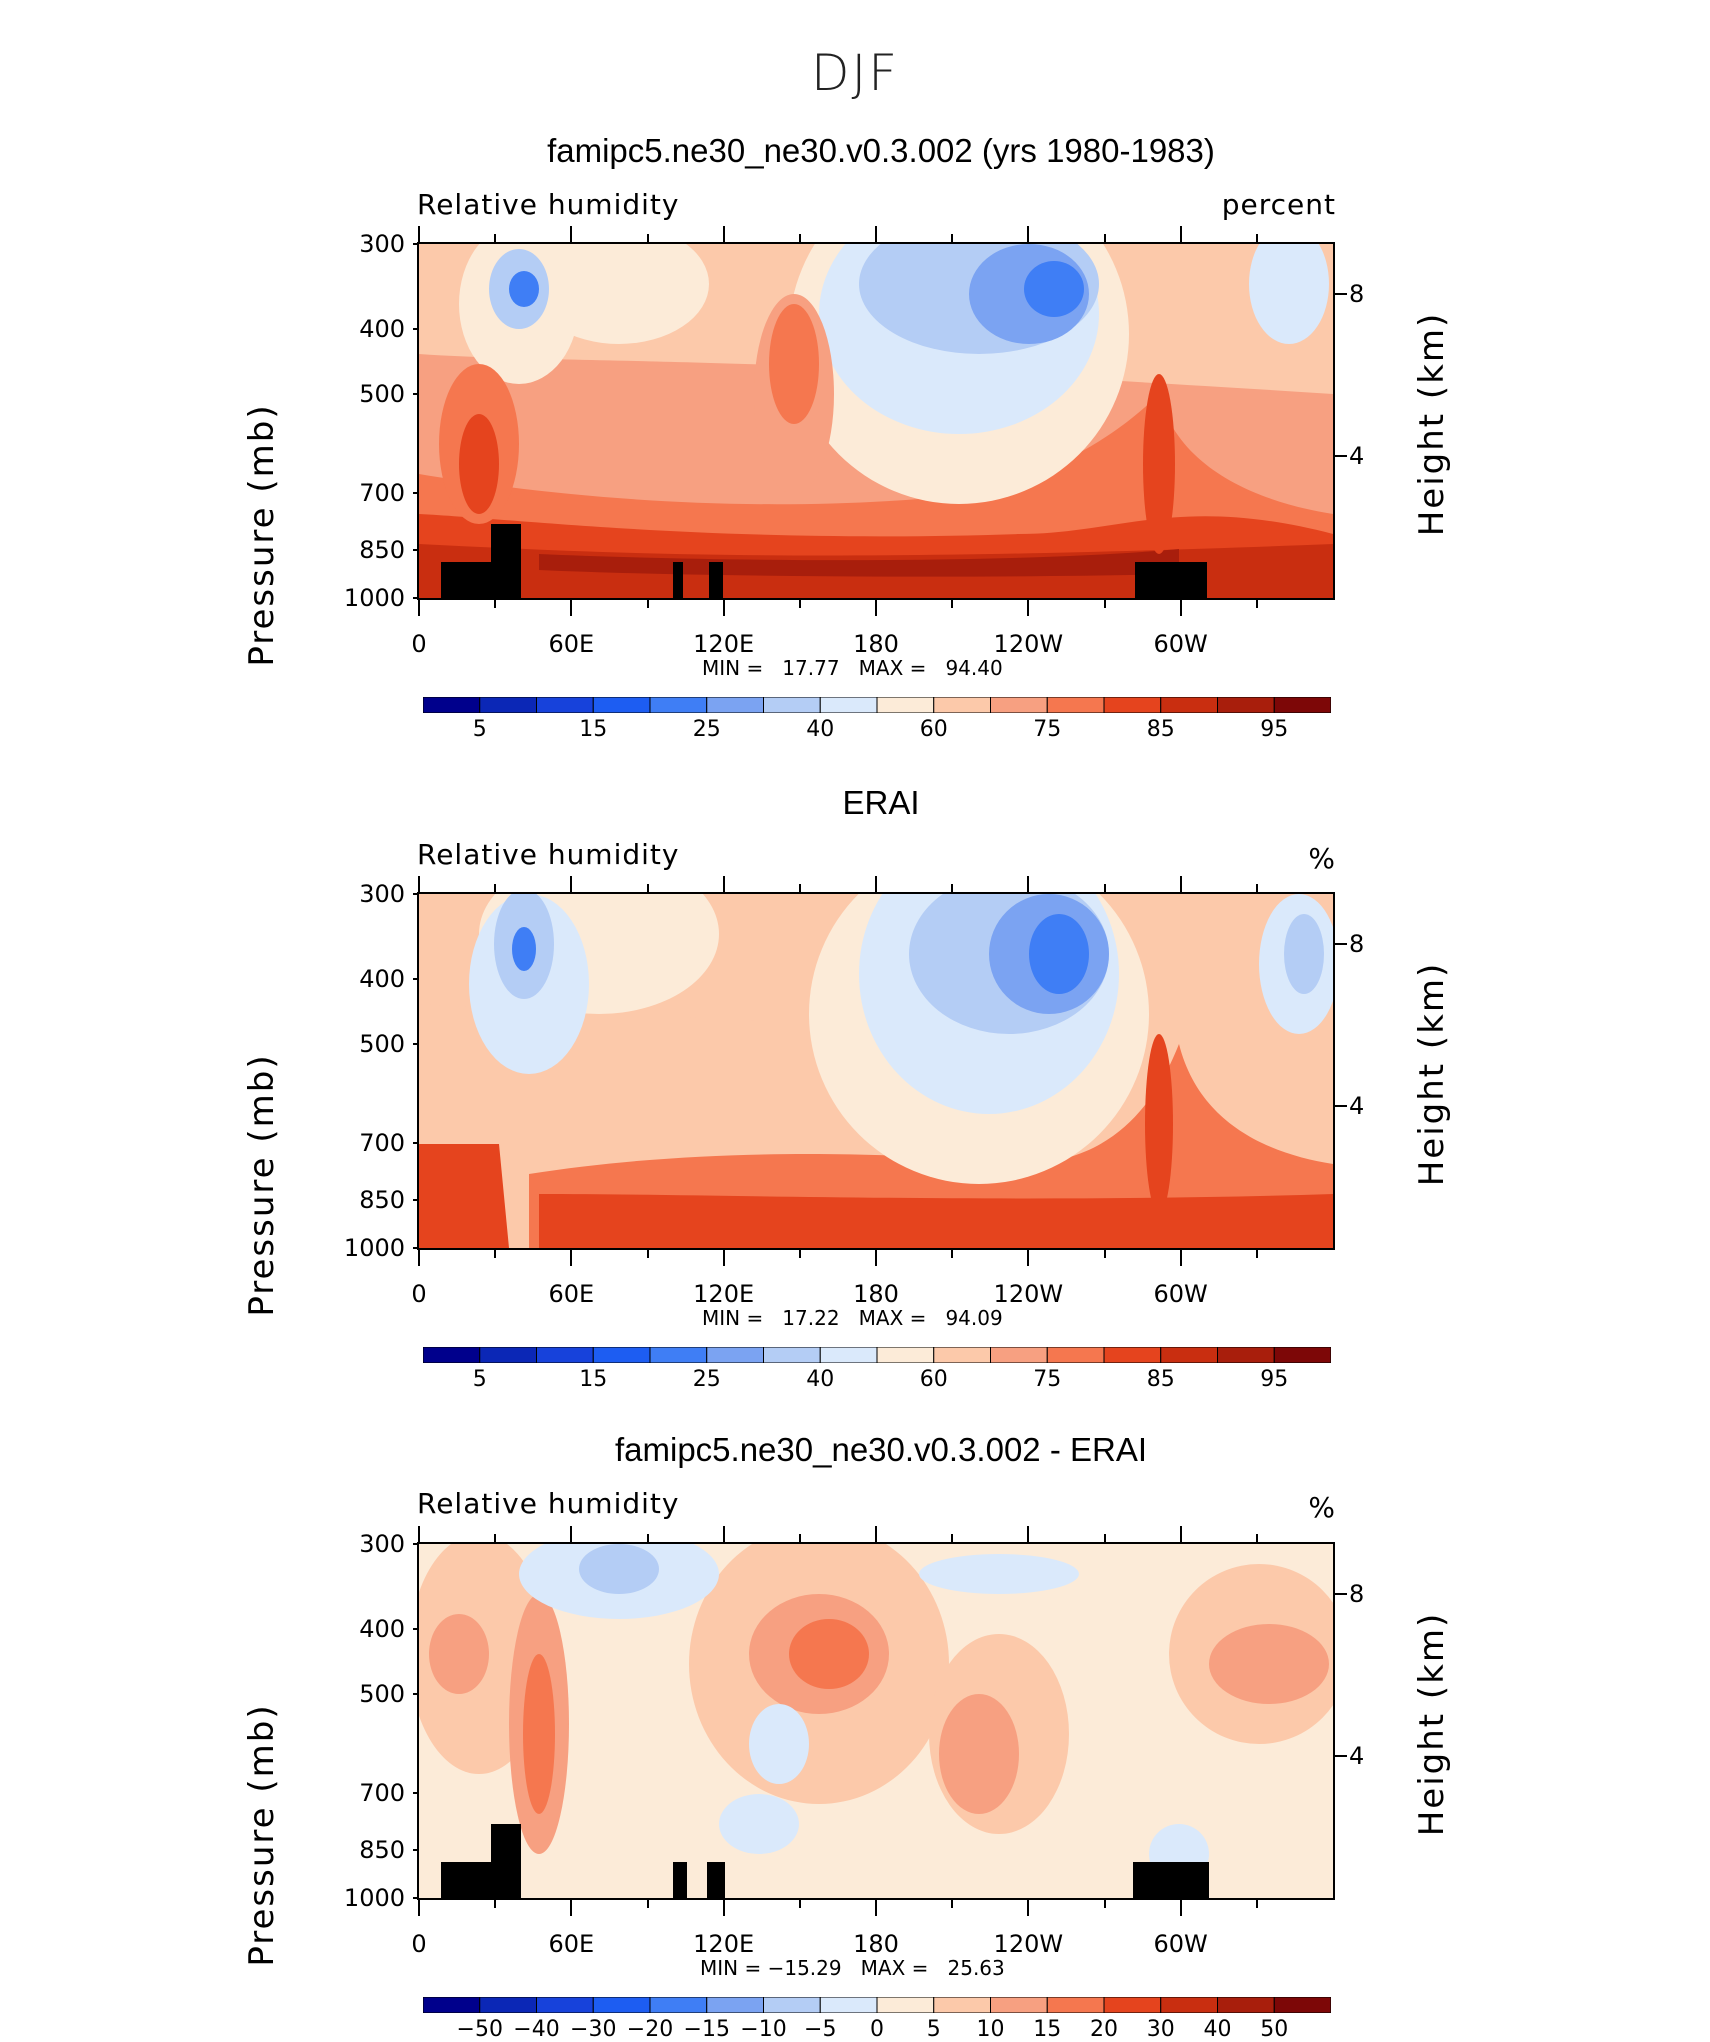 The image size is (1710, 2042). I want to click on panel-1-pressure-tick, so click(416, 598).